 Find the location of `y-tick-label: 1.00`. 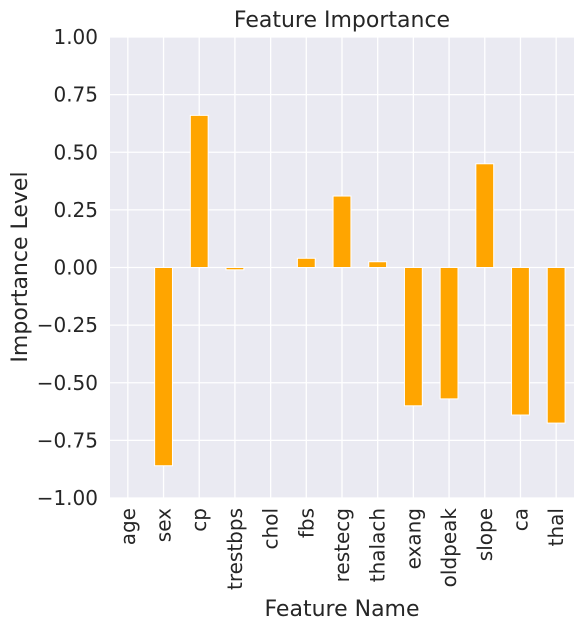

y-tick-label: 1.00 is located at coordinates (75, 37).